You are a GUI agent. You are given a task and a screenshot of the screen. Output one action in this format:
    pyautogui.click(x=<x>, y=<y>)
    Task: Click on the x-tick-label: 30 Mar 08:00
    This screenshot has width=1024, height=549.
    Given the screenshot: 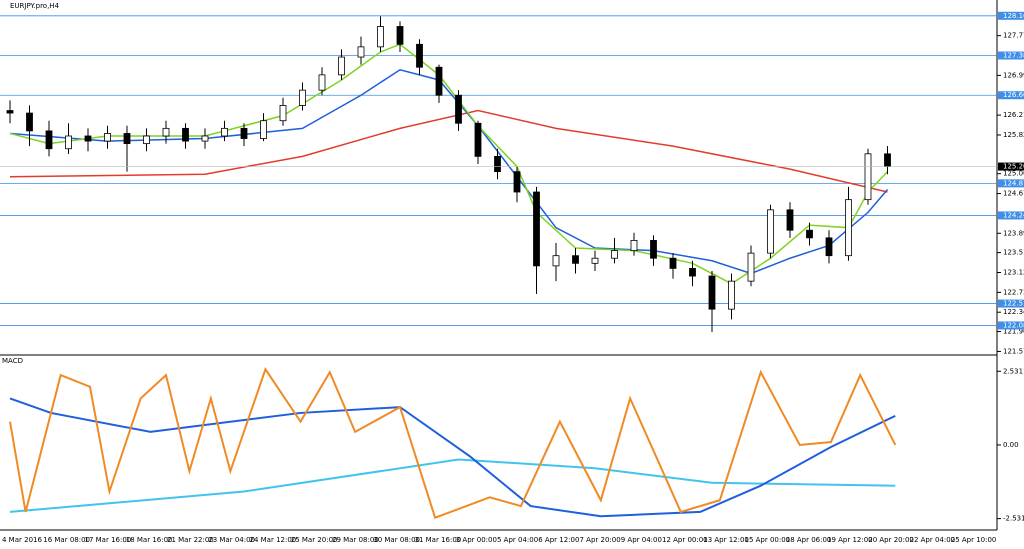 What is the action you would take?
    pyautogui.click(x=396, y=540)
    